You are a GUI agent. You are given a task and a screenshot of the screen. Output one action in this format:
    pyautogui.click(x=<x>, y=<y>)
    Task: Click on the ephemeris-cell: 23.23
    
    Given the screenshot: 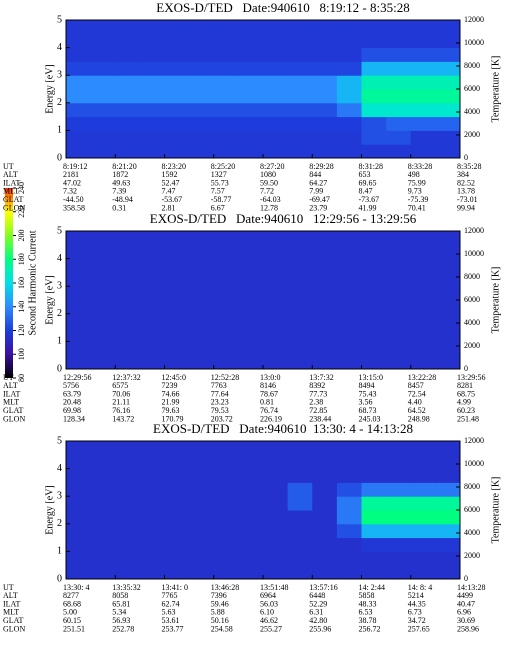 What is the action you would take?
    pyautogui.click(x=220, y=402)
    